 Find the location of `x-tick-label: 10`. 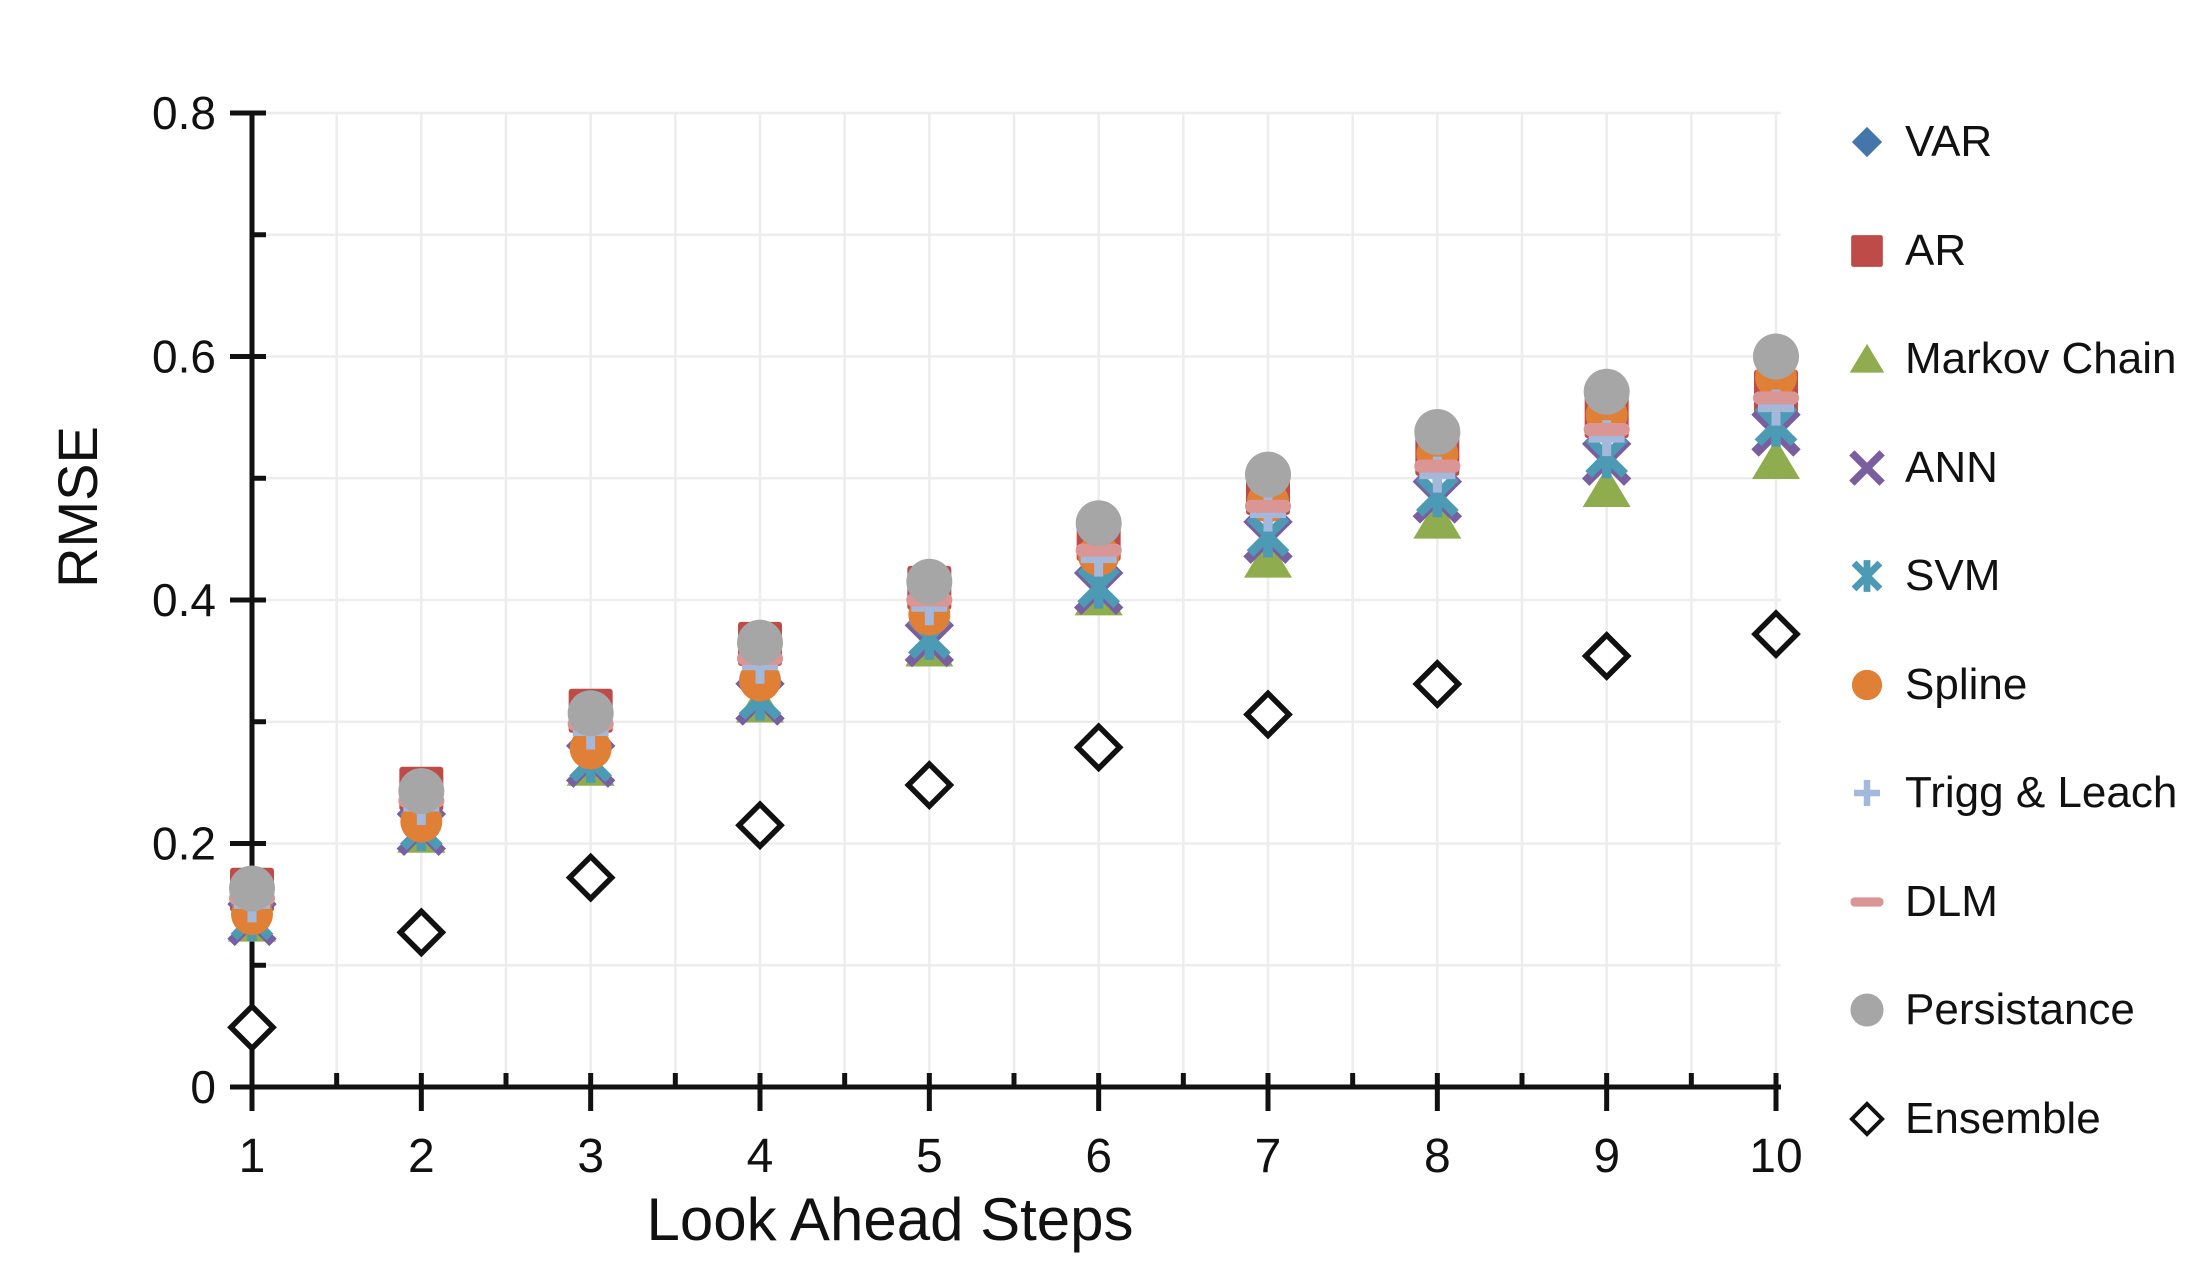

x-tick-label: 10 is located at coordinates (1775, 1156).